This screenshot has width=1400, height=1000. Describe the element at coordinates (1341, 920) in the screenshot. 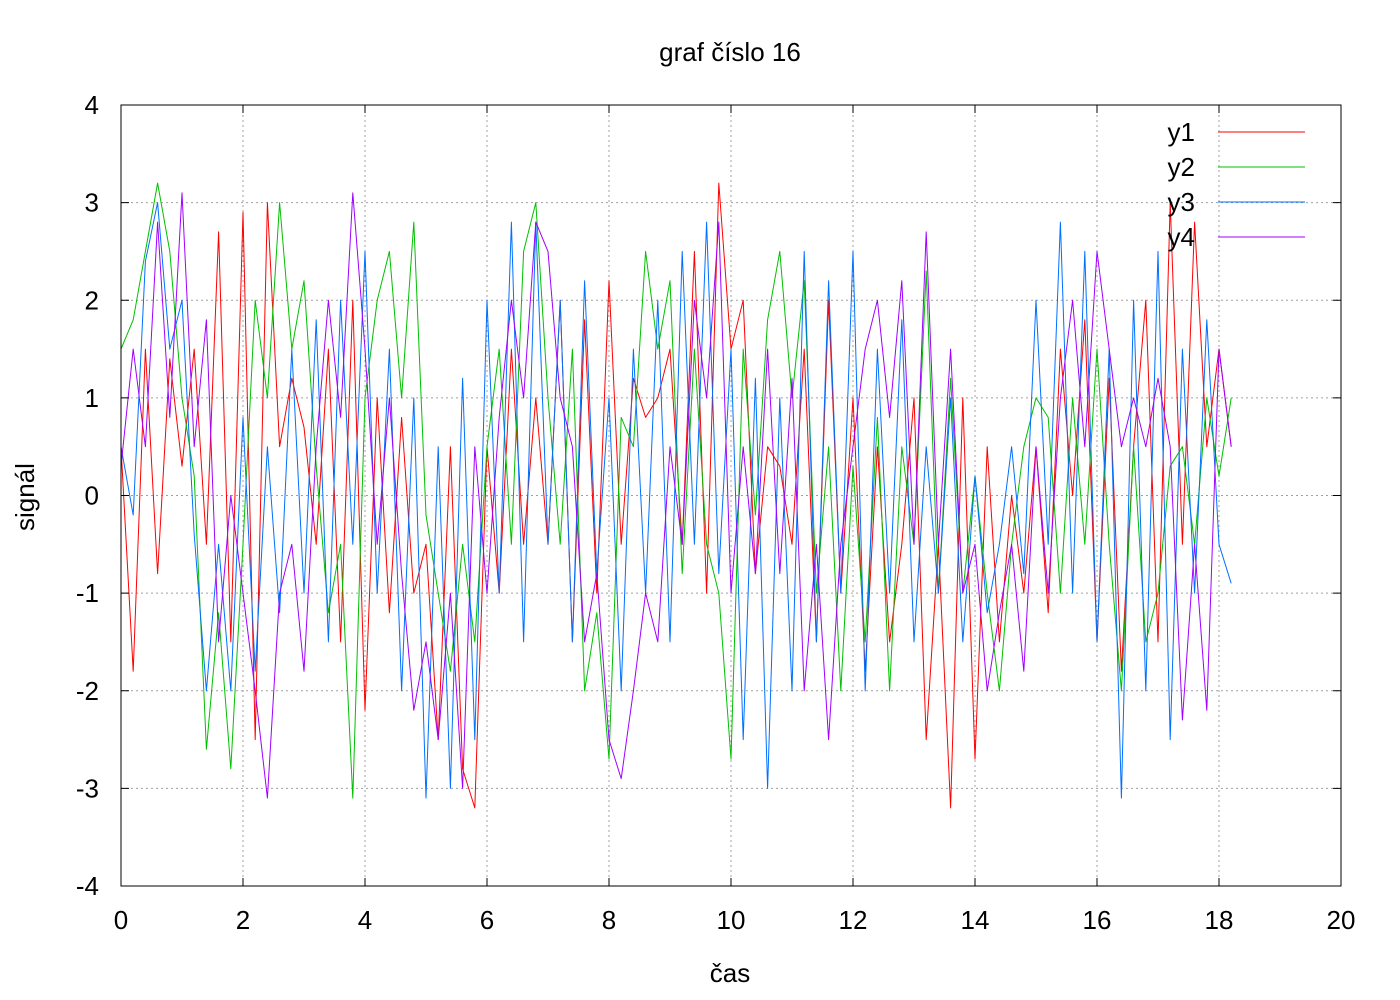

I see `x-tick-label: 20` at that location.